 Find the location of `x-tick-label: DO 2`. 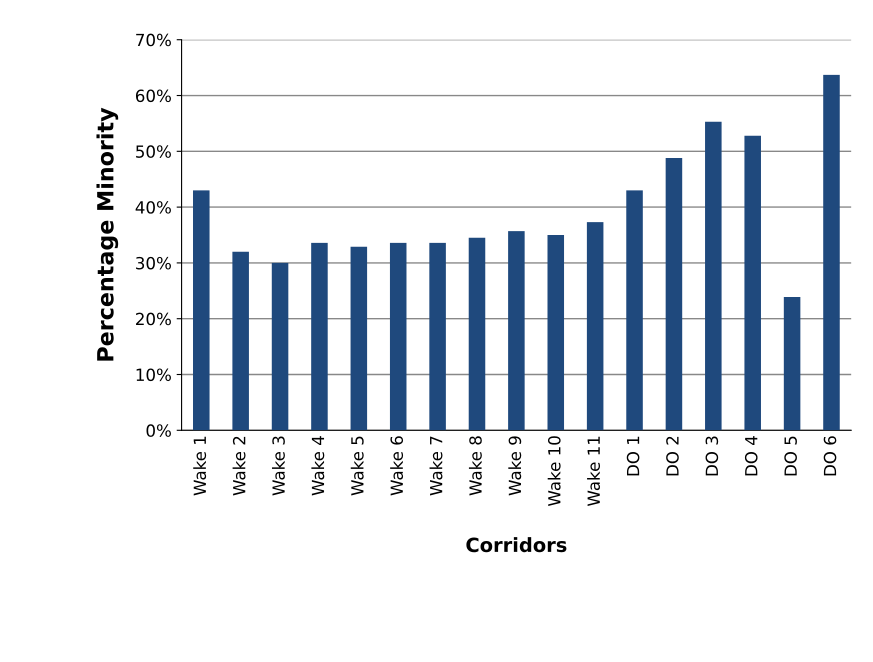

x-tick-label: DO 2 is located at coordinates (672, 456).